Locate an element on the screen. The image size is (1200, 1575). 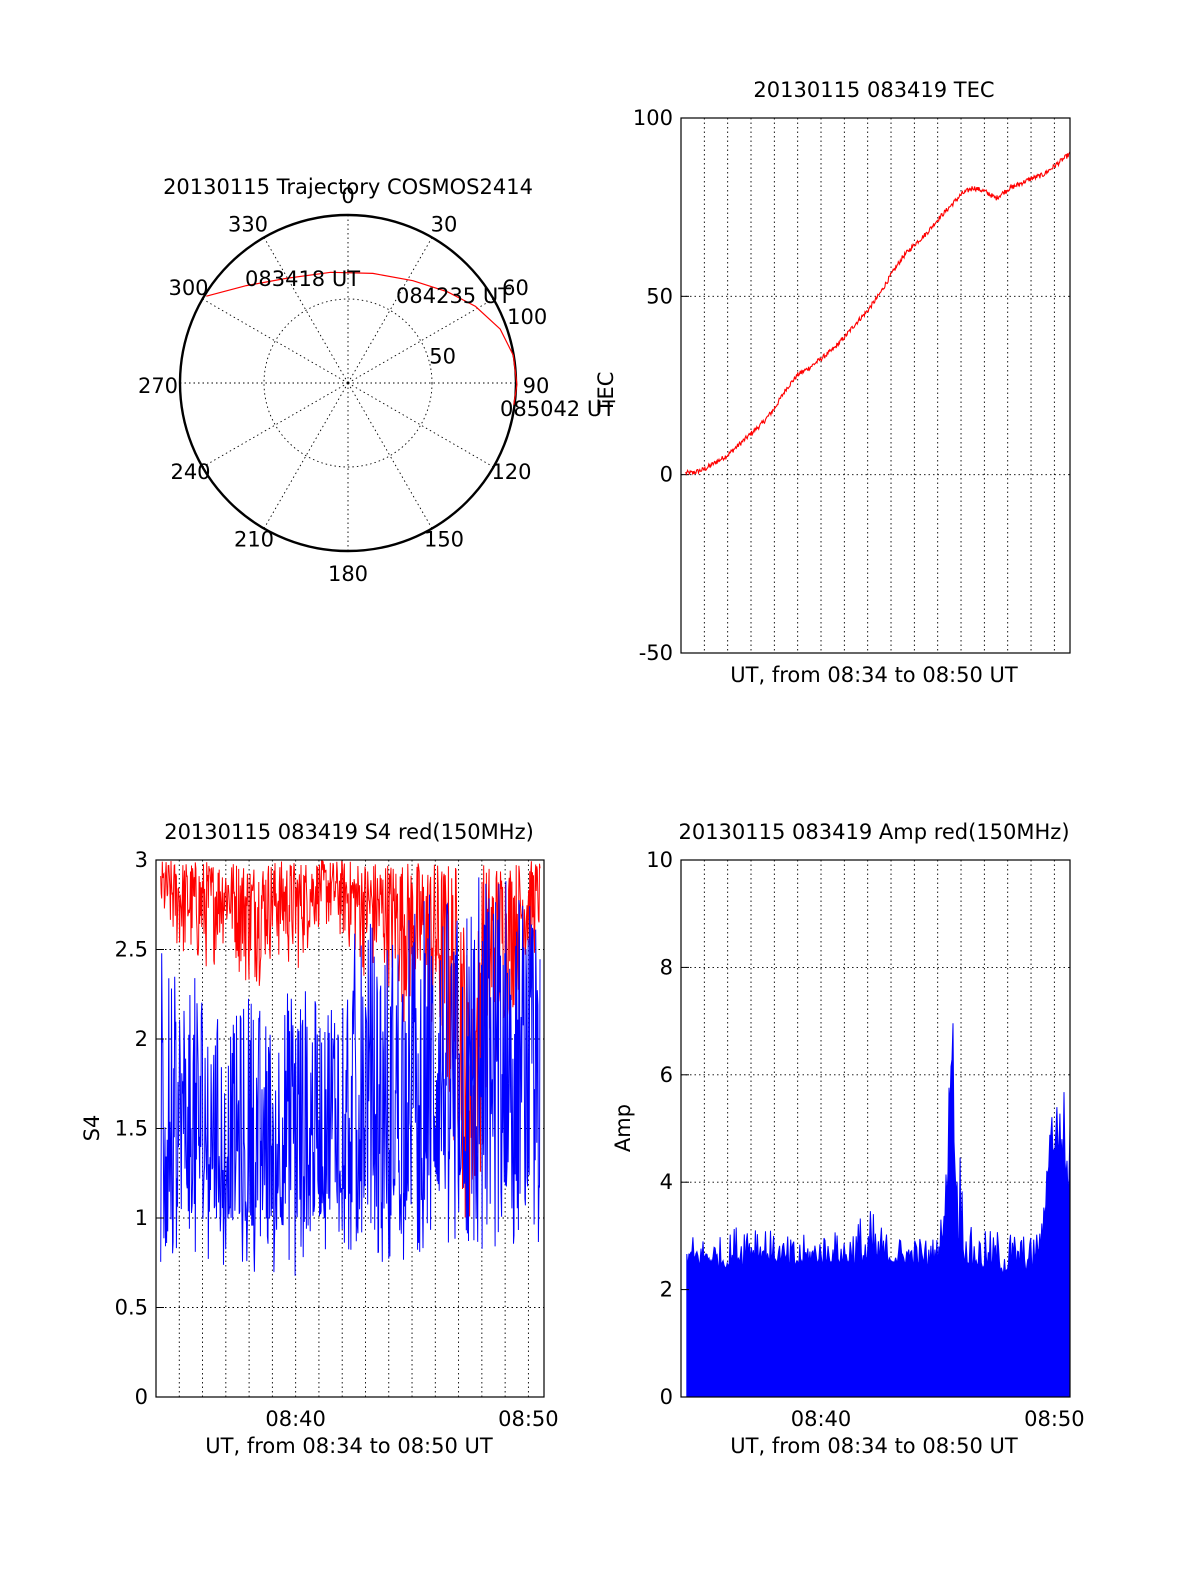
y-tick-label: 3 is located at coordinates (141, 860).